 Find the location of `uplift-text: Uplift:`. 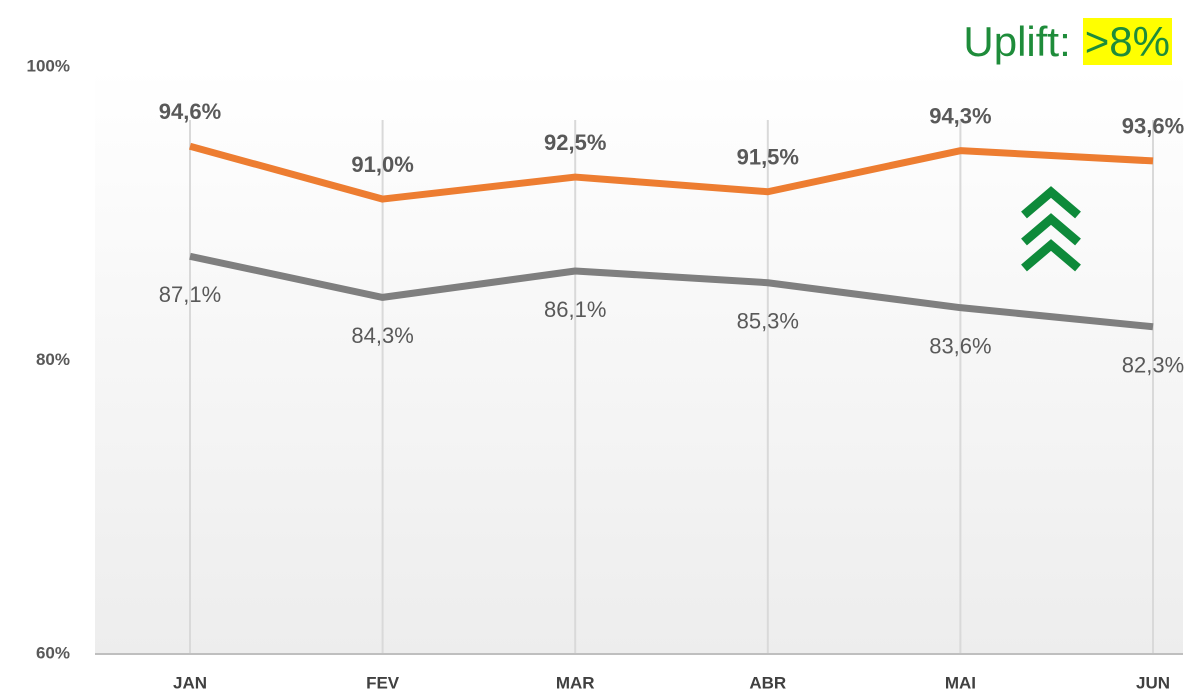

uplift-text: Uplift: is located at coordinates (1017, 41).